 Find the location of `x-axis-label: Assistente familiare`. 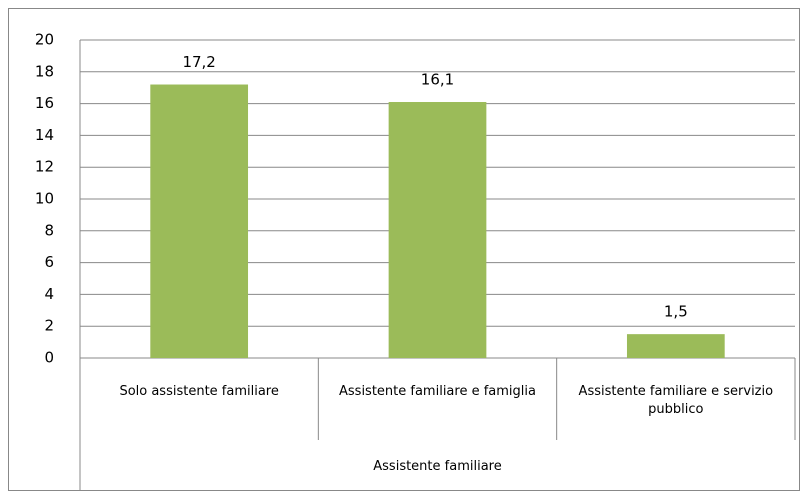

x-axis-label: Assistente familiare is located at coordinates (437, 466).